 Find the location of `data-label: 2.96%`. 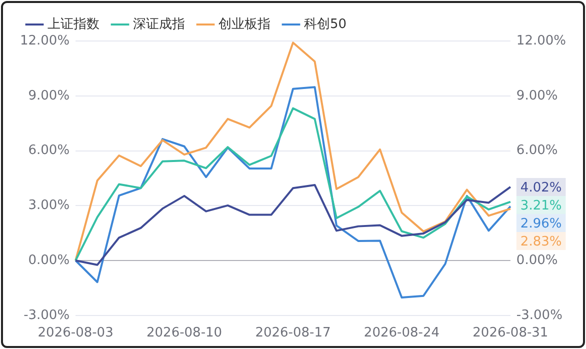

data-label: 2.96% is located at coordinates (541, 224).